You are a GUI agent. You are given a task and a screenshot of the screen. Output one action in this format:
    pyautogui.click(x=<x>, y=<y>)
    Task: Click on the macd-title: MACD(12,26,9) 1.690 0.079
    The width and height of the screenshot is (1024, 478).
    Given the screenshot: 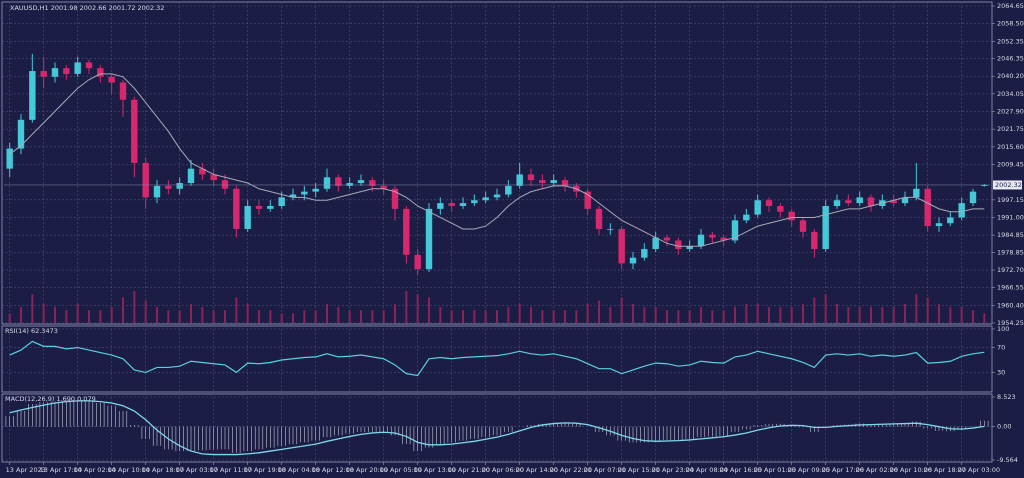 What is the action you would take?
    pyautogui.click(x=50, y=399)
    